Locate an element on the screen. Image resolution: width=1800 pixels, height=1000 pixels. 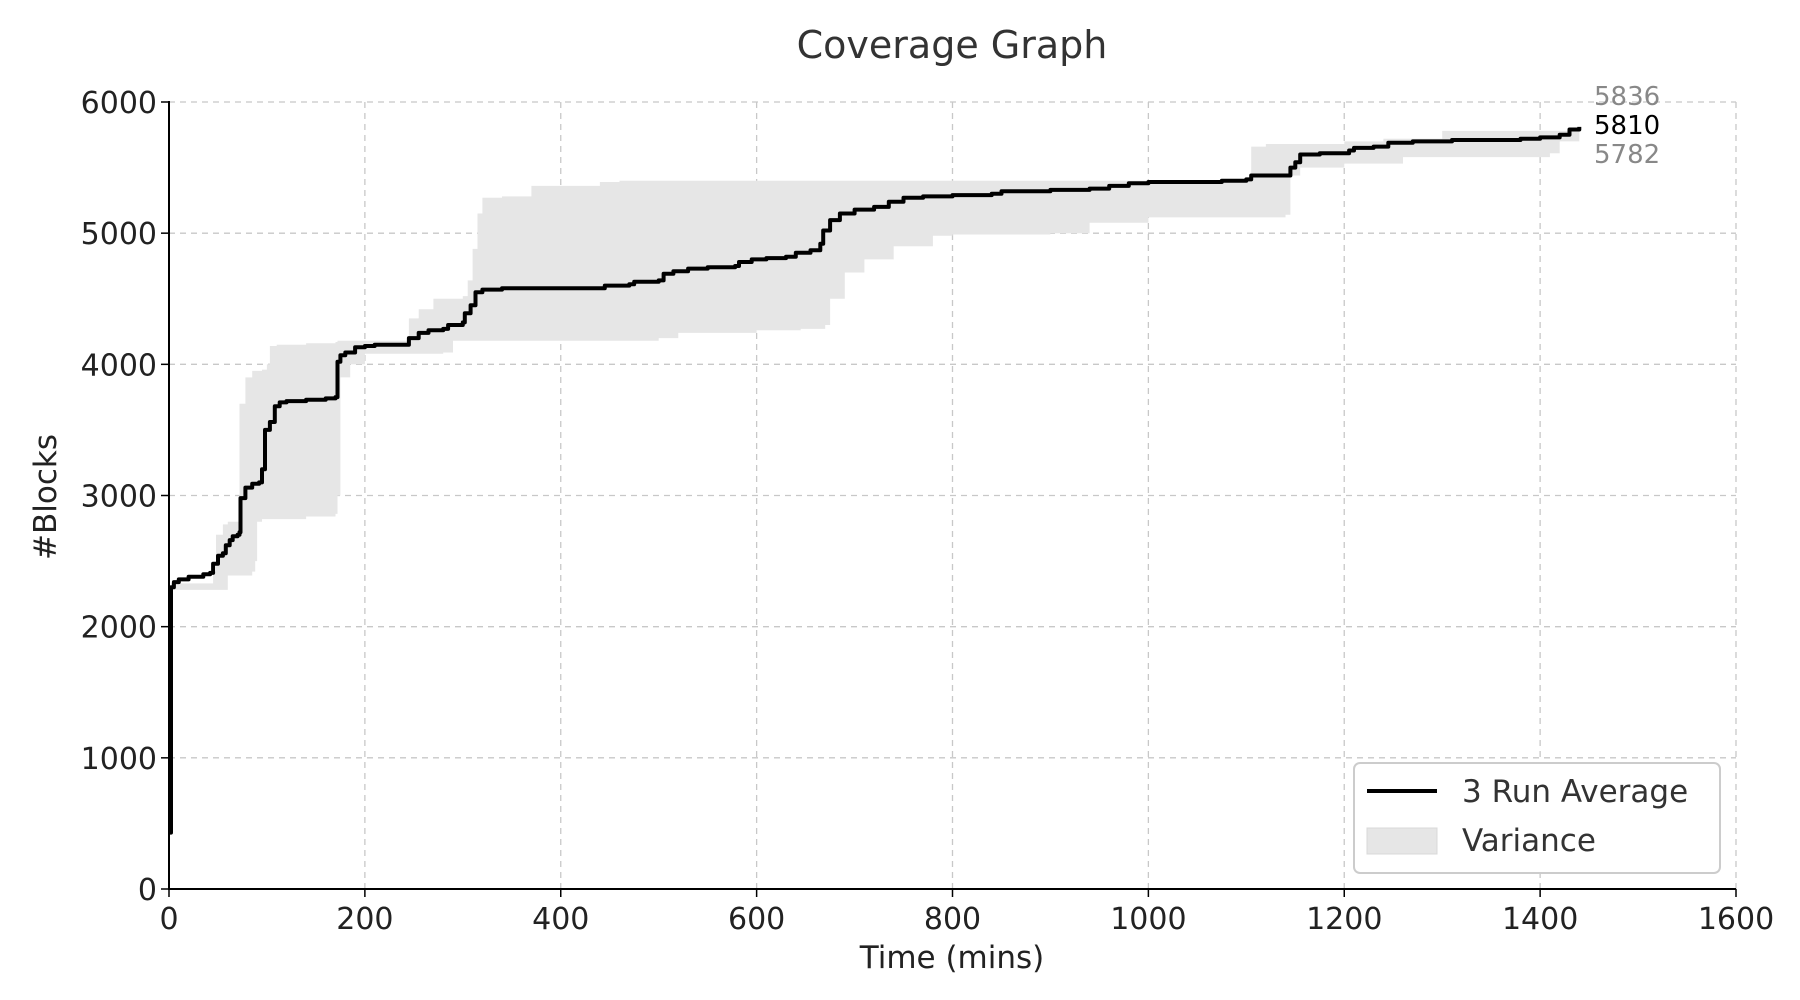
y-ticks: 0 1000 2000 3000 4000 5000 6000 is located at coordinates (125, 497).